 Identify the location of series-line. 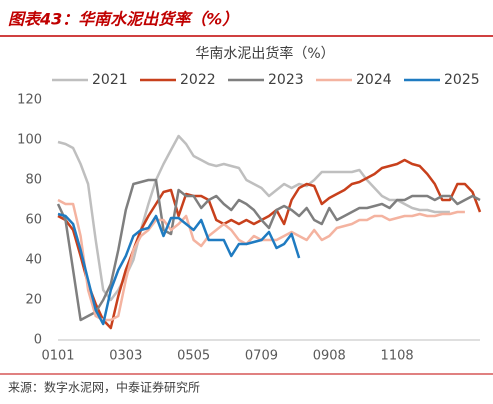
(179, 269).